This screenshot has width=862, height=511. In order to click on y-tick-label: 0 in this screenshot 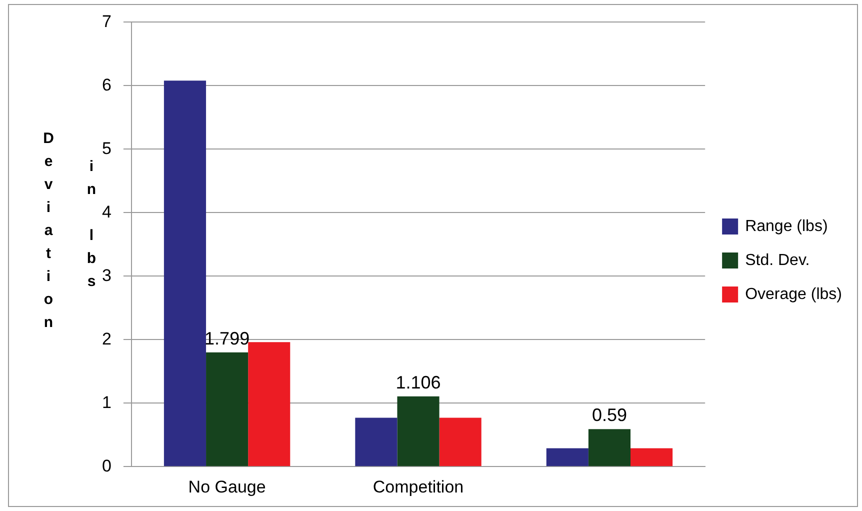, I will do `click(107, 466)`.